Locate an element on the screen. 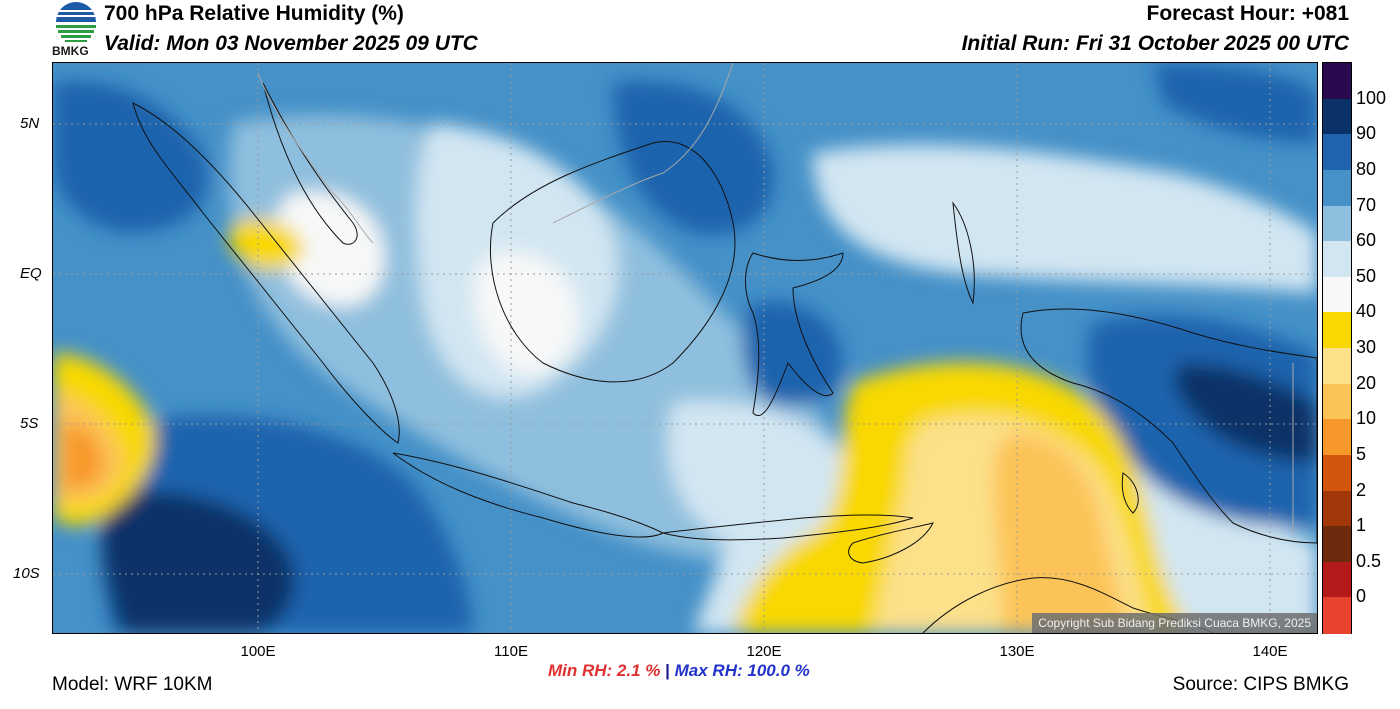 This screenshot has width=1400, height=709. colorbar-label: 5 is located at coordinates (1361, 453).